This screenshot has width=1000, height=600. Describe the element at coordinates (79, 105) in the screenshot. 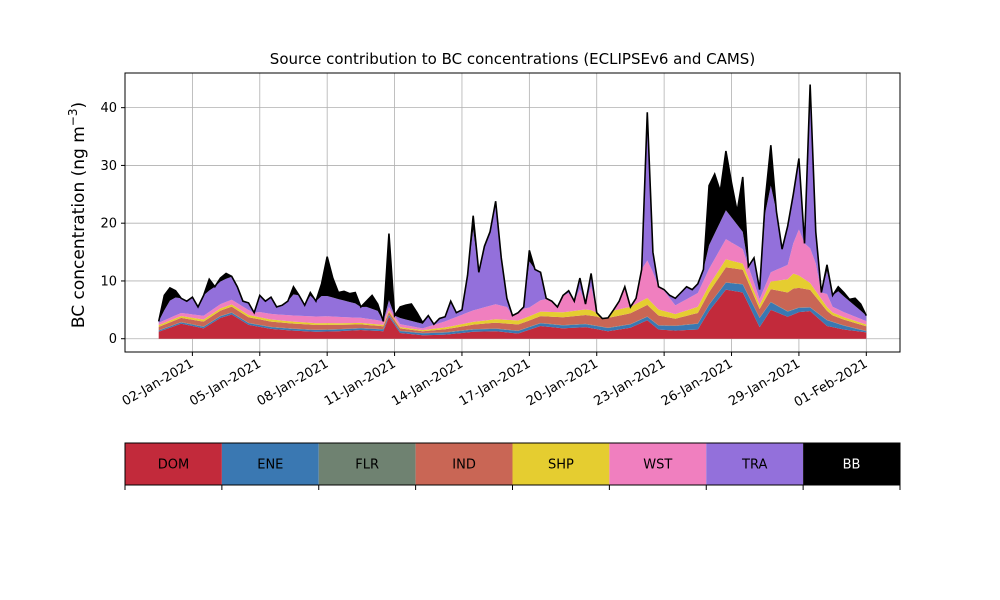

I see `y-axis-label-close: )` at that location.